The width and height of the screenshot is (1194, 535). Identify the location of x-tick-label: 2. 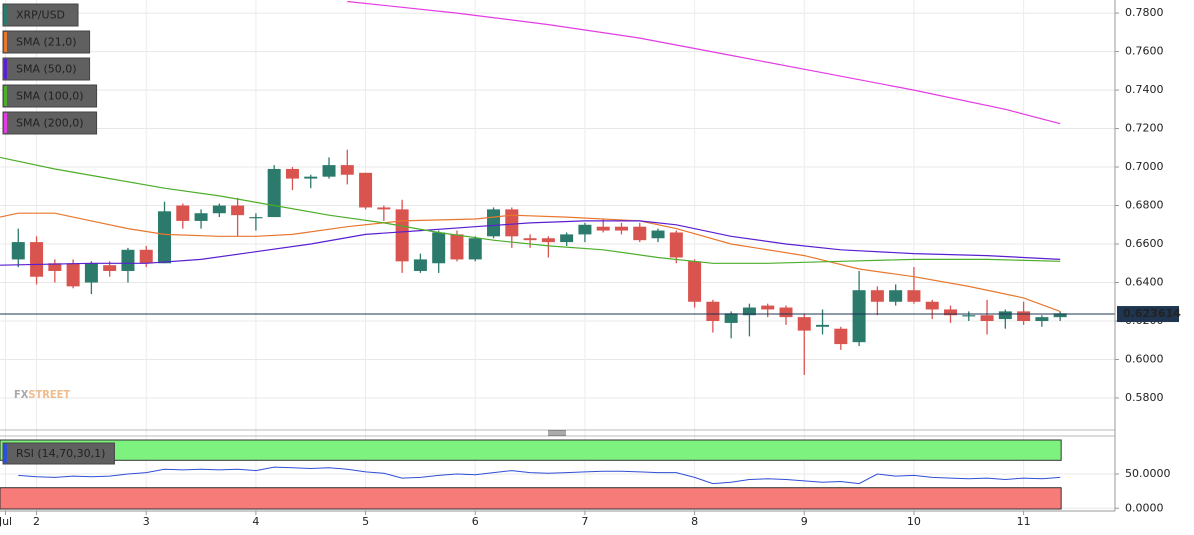
(36, 521).